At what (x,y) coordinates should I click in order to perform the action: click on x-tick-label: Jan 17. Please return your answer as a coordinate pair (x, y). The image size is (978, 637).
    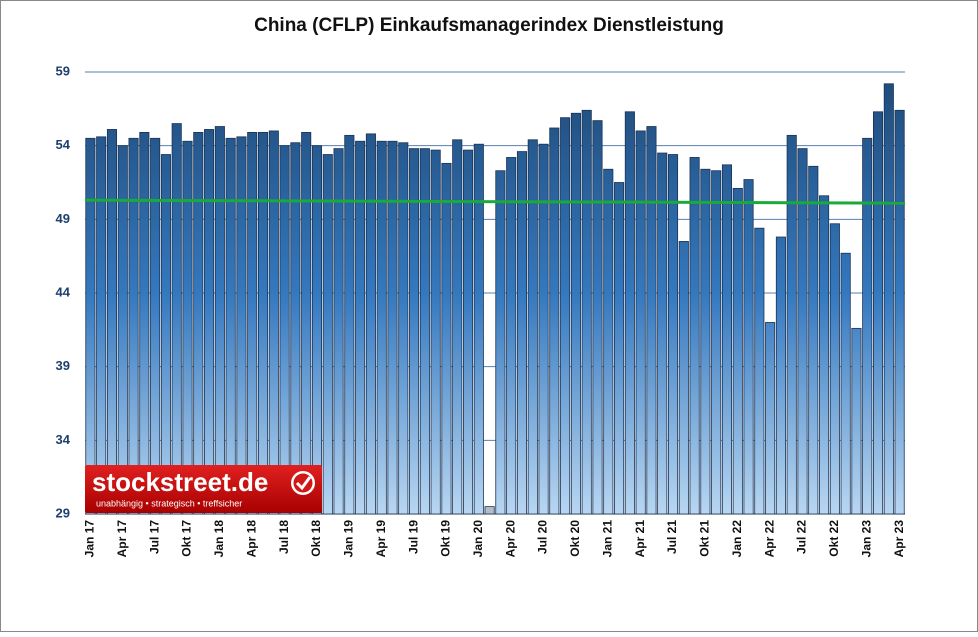
    Looking at the image, I should click on (90, 539).